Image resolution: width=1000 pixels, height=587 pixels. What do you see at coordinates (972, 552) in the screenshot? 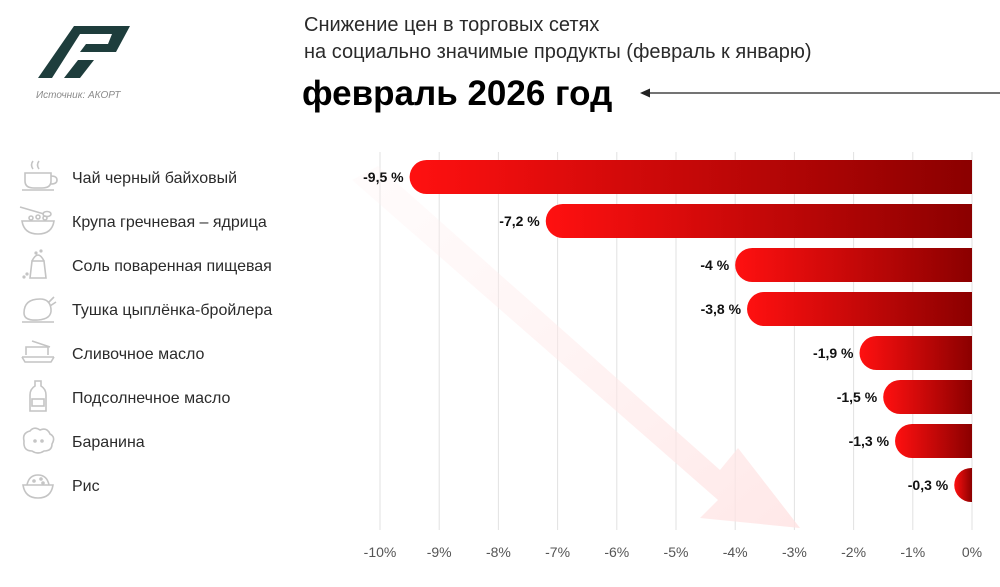
I see `x-tick-label: 0%` at bounding box center [972, 552].